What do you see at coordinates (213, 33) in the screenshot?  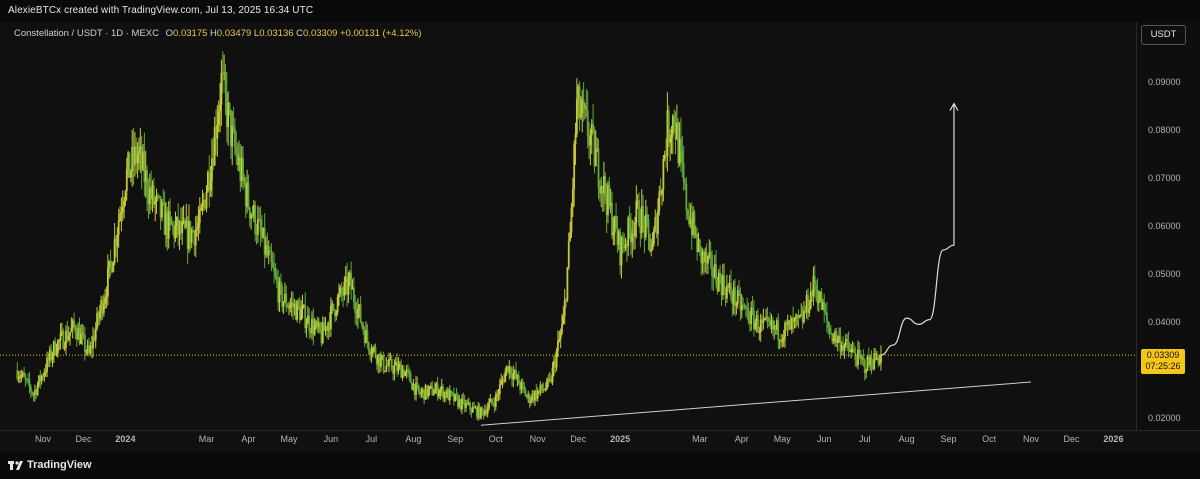 I see `high-label: H` at bounding box center [213, 33].